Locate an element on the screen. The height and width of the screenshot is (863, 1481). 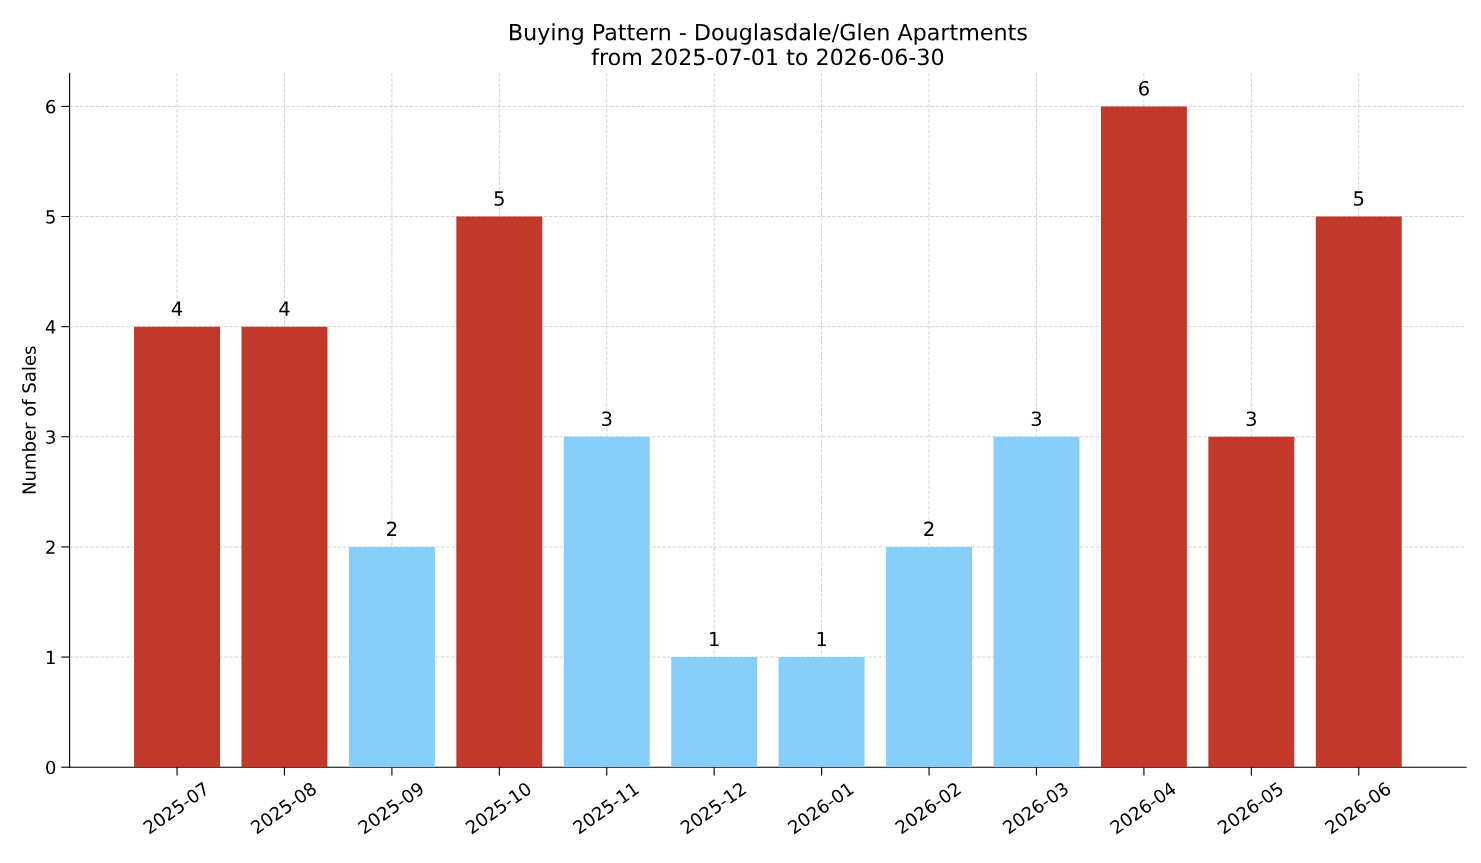
y-tick-label: 2 is located at coordinates (50, 547).